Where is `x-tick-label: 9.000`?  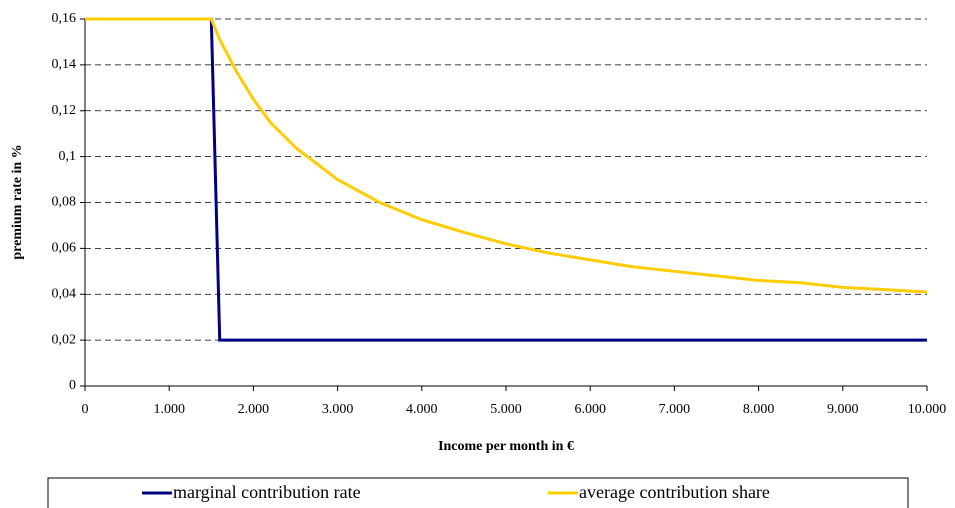 x-tick-label: 9.000 is located at coordinates (843, 409).